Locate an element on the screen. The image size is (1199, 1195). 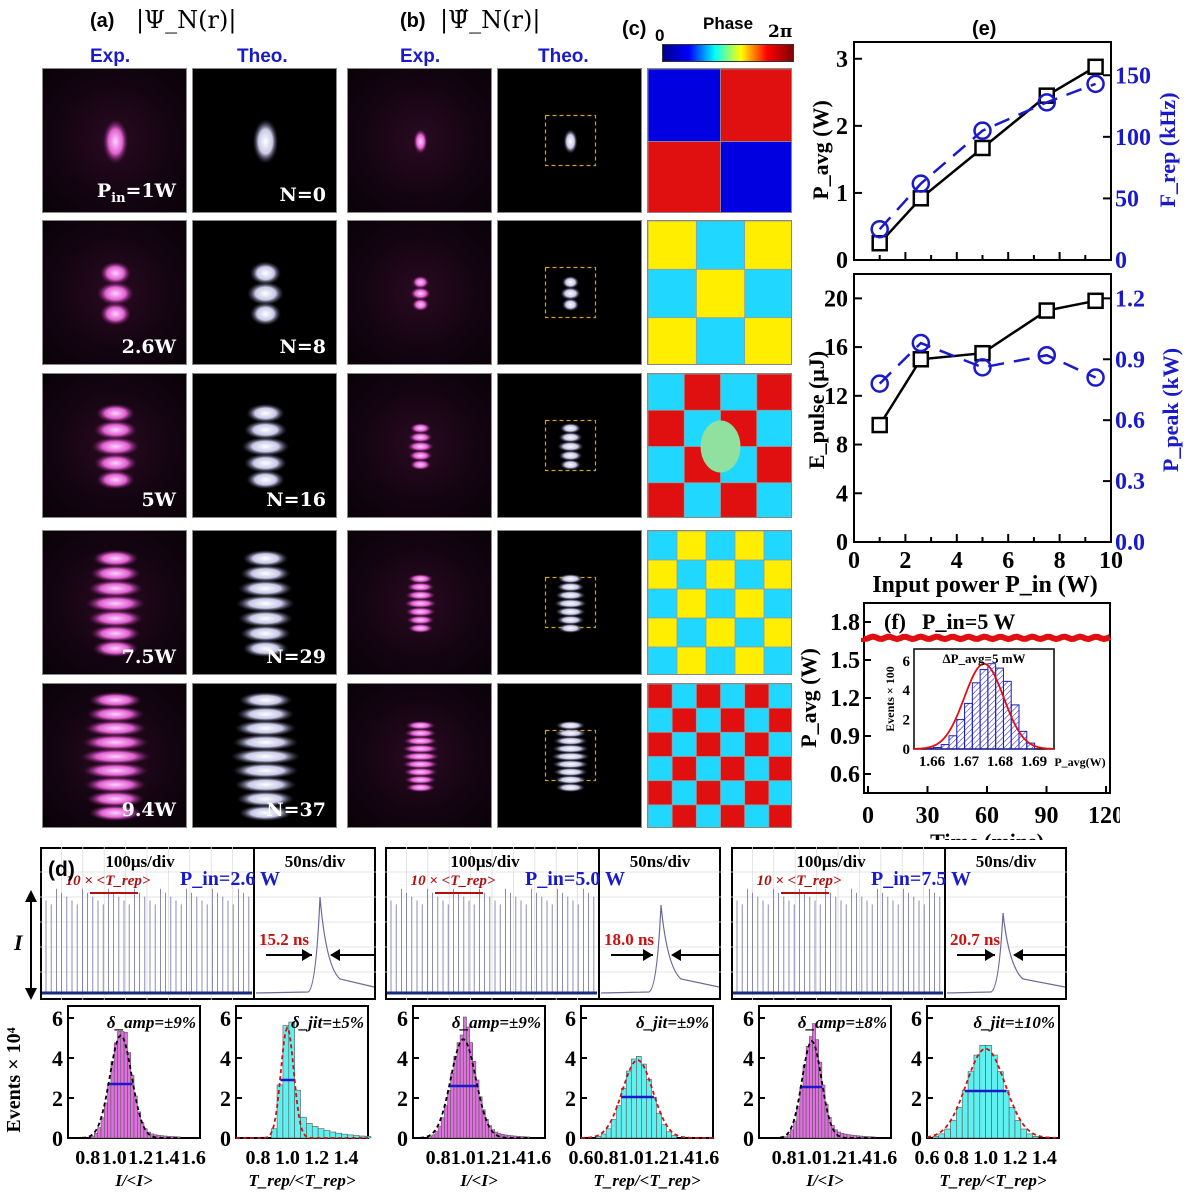
panel-e-label: (e) is located at coordinates (984, 29).